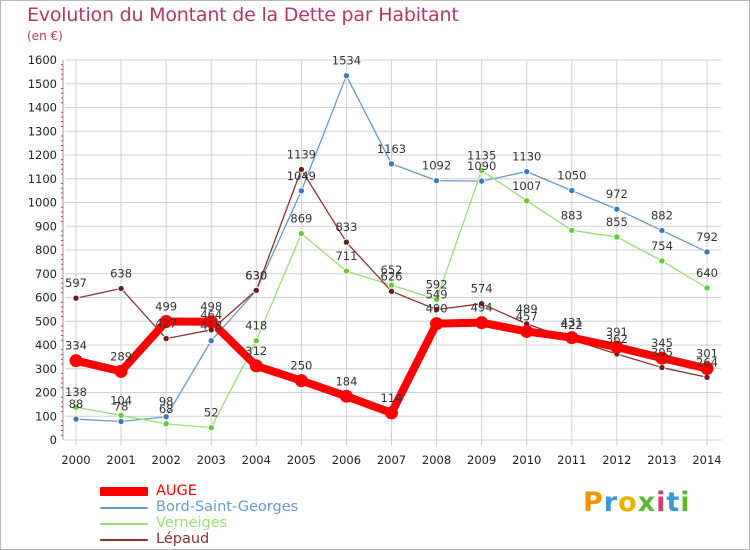 This screenshot has width=750, height=550. I want to click on data-label: 592, so click(437, 284).